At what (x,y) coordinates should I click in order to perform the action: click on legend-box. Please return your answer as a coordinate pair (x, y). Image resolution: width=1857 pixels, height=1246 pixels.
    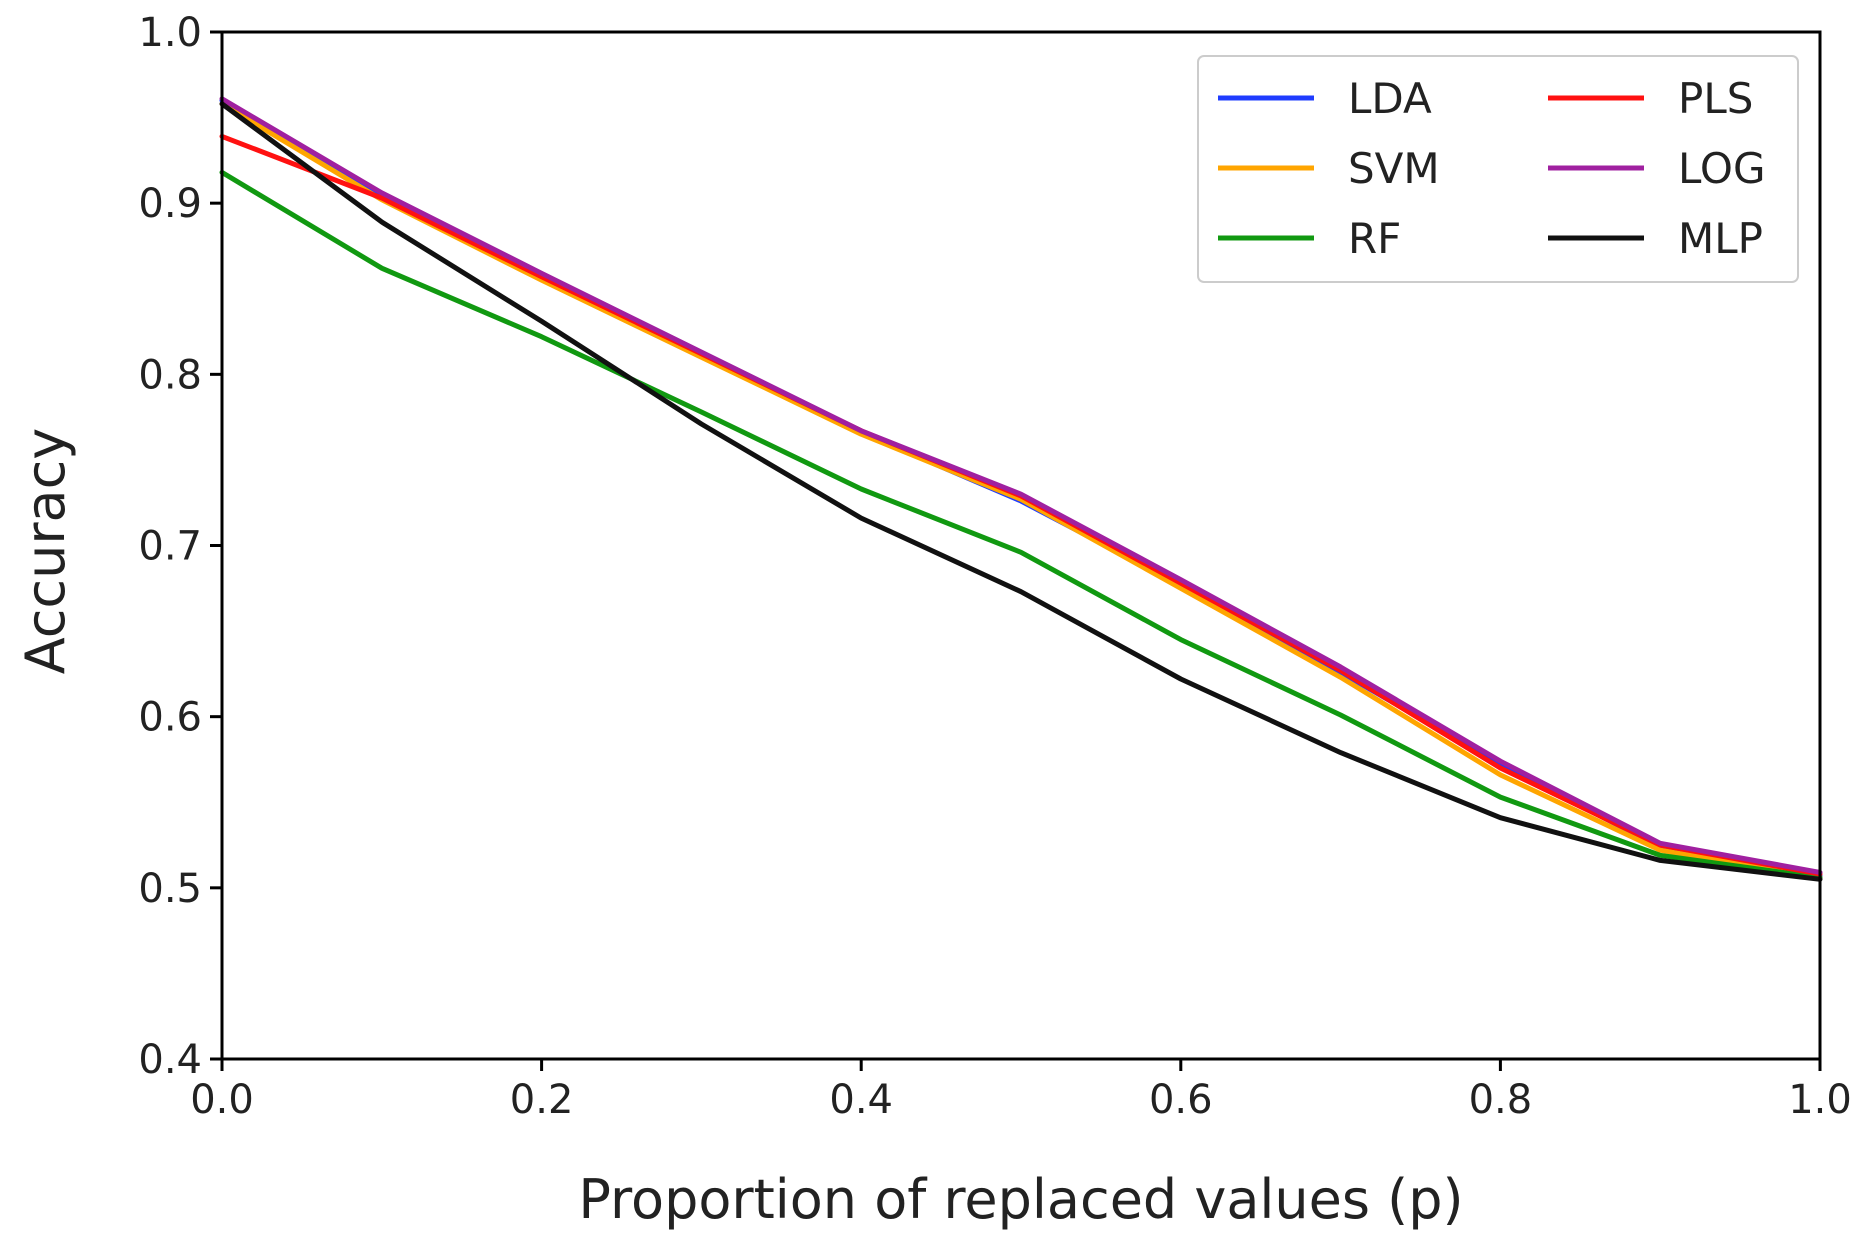
    Looking at the image, I should click on (1498, 169).